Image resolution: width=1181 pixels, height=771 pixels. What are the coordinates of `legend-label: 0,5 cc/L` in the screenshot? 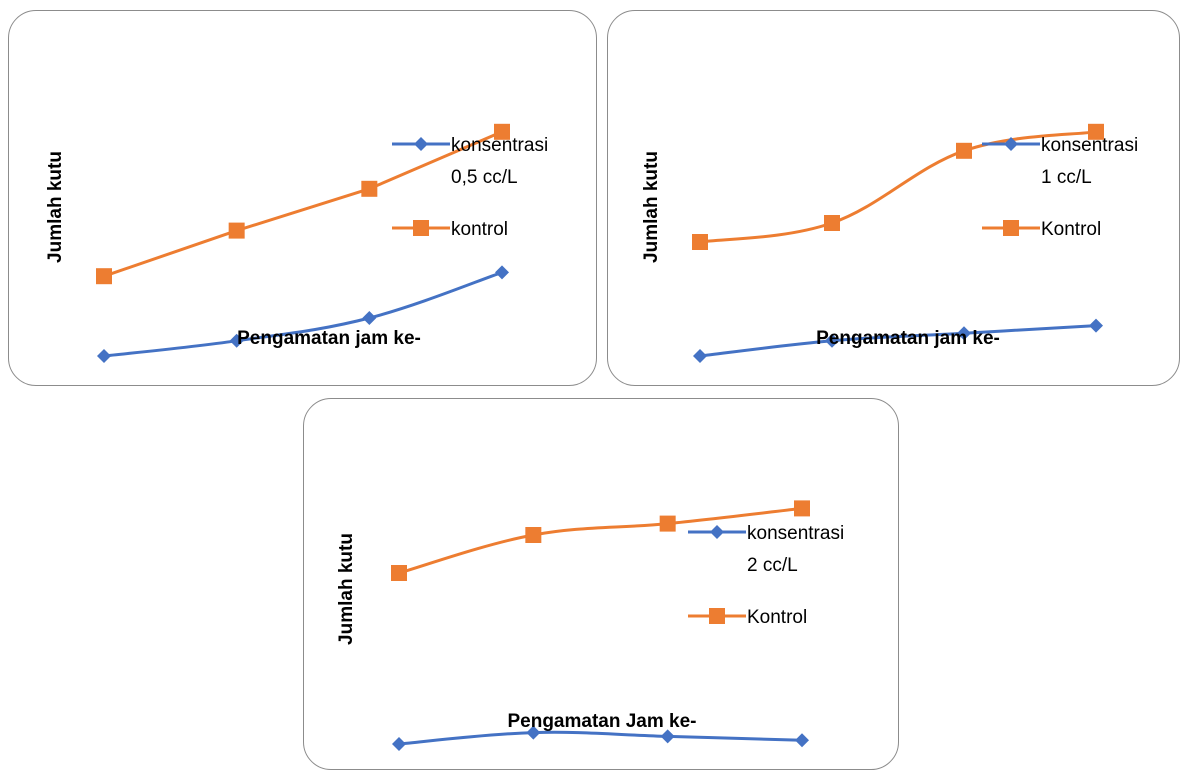 It's located at (484, 177).